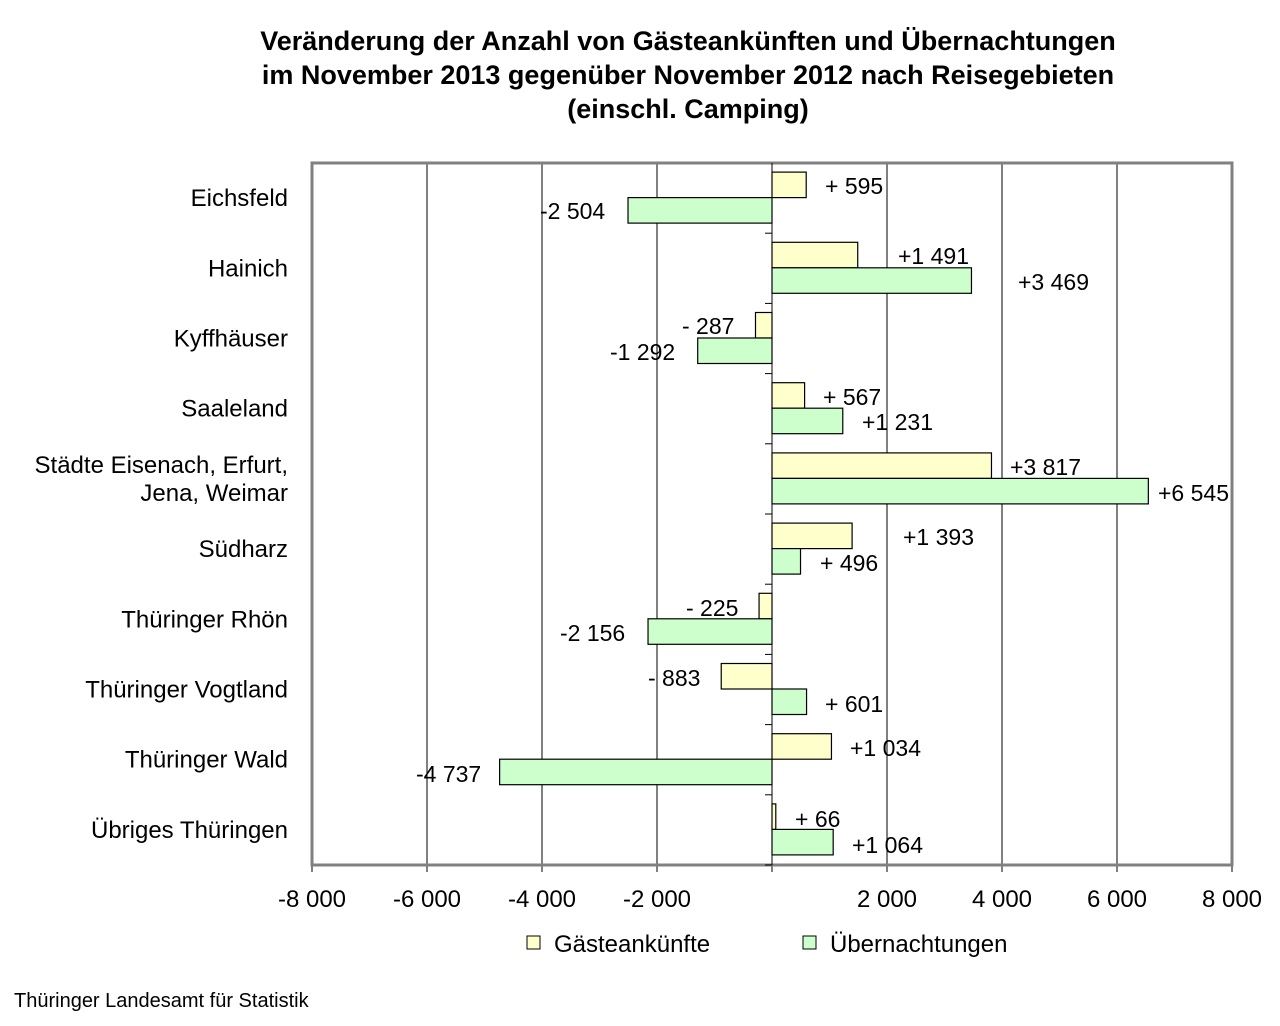 This screenshot has height=1026, width=1280. What do you see at coordinates (542, 899) in the screenshot?
I see `x-tick-label: -4 000` at bounding box center [542, 899].